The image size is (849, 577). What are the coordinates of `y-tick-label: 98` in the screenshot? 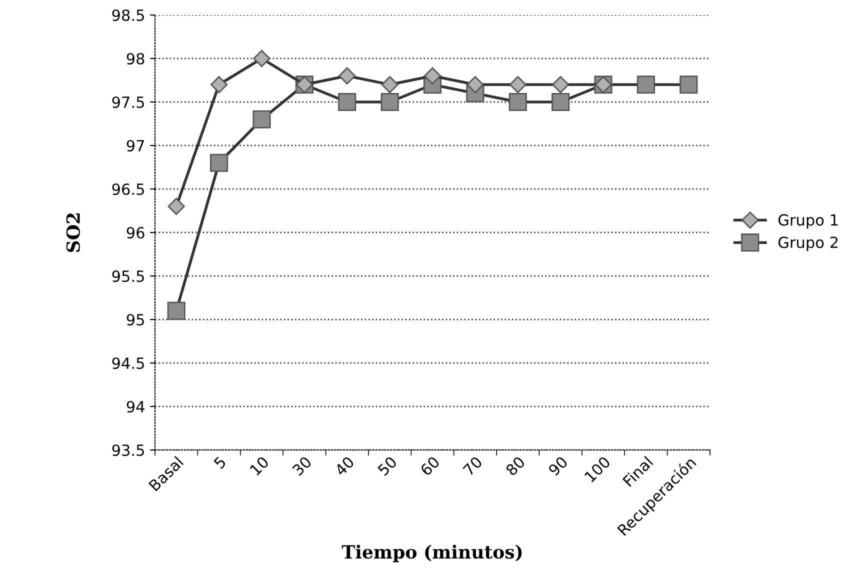 It's located at (135, 58).